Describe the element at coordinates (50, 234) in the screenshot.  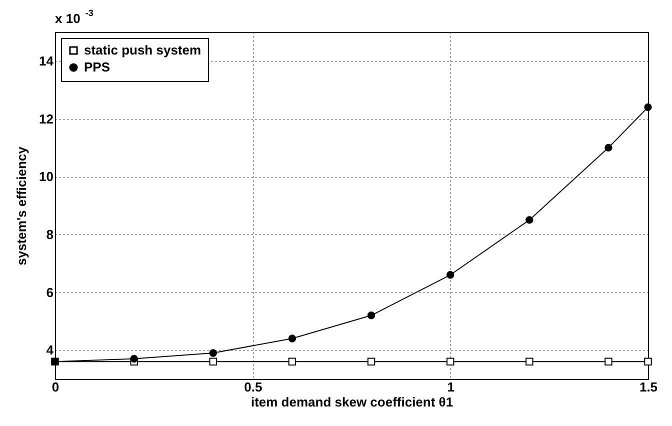
I see `y-tick-label: 8` at that location.